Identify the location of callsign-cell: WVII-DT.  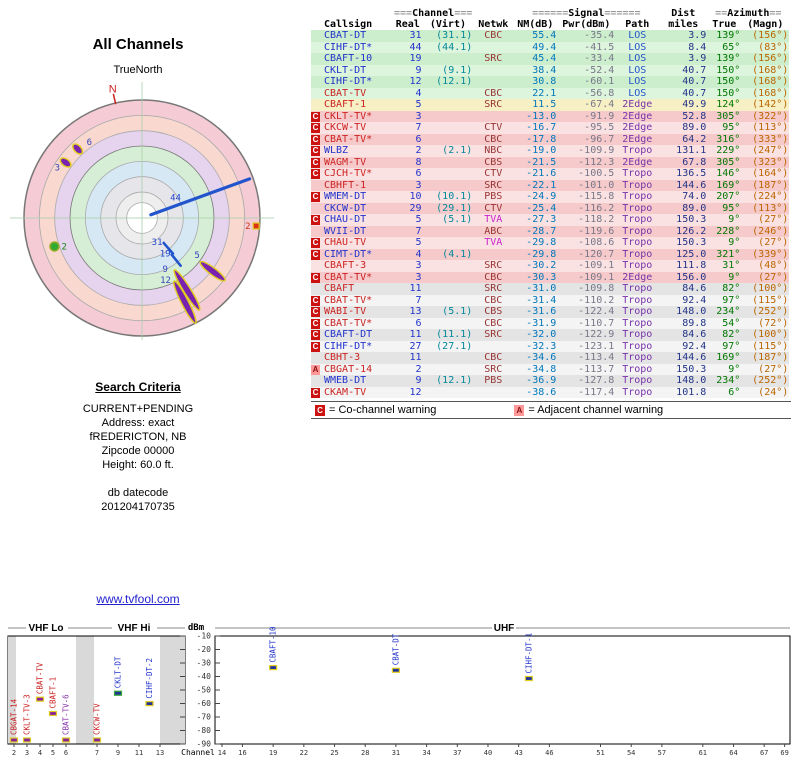
(345, 231).